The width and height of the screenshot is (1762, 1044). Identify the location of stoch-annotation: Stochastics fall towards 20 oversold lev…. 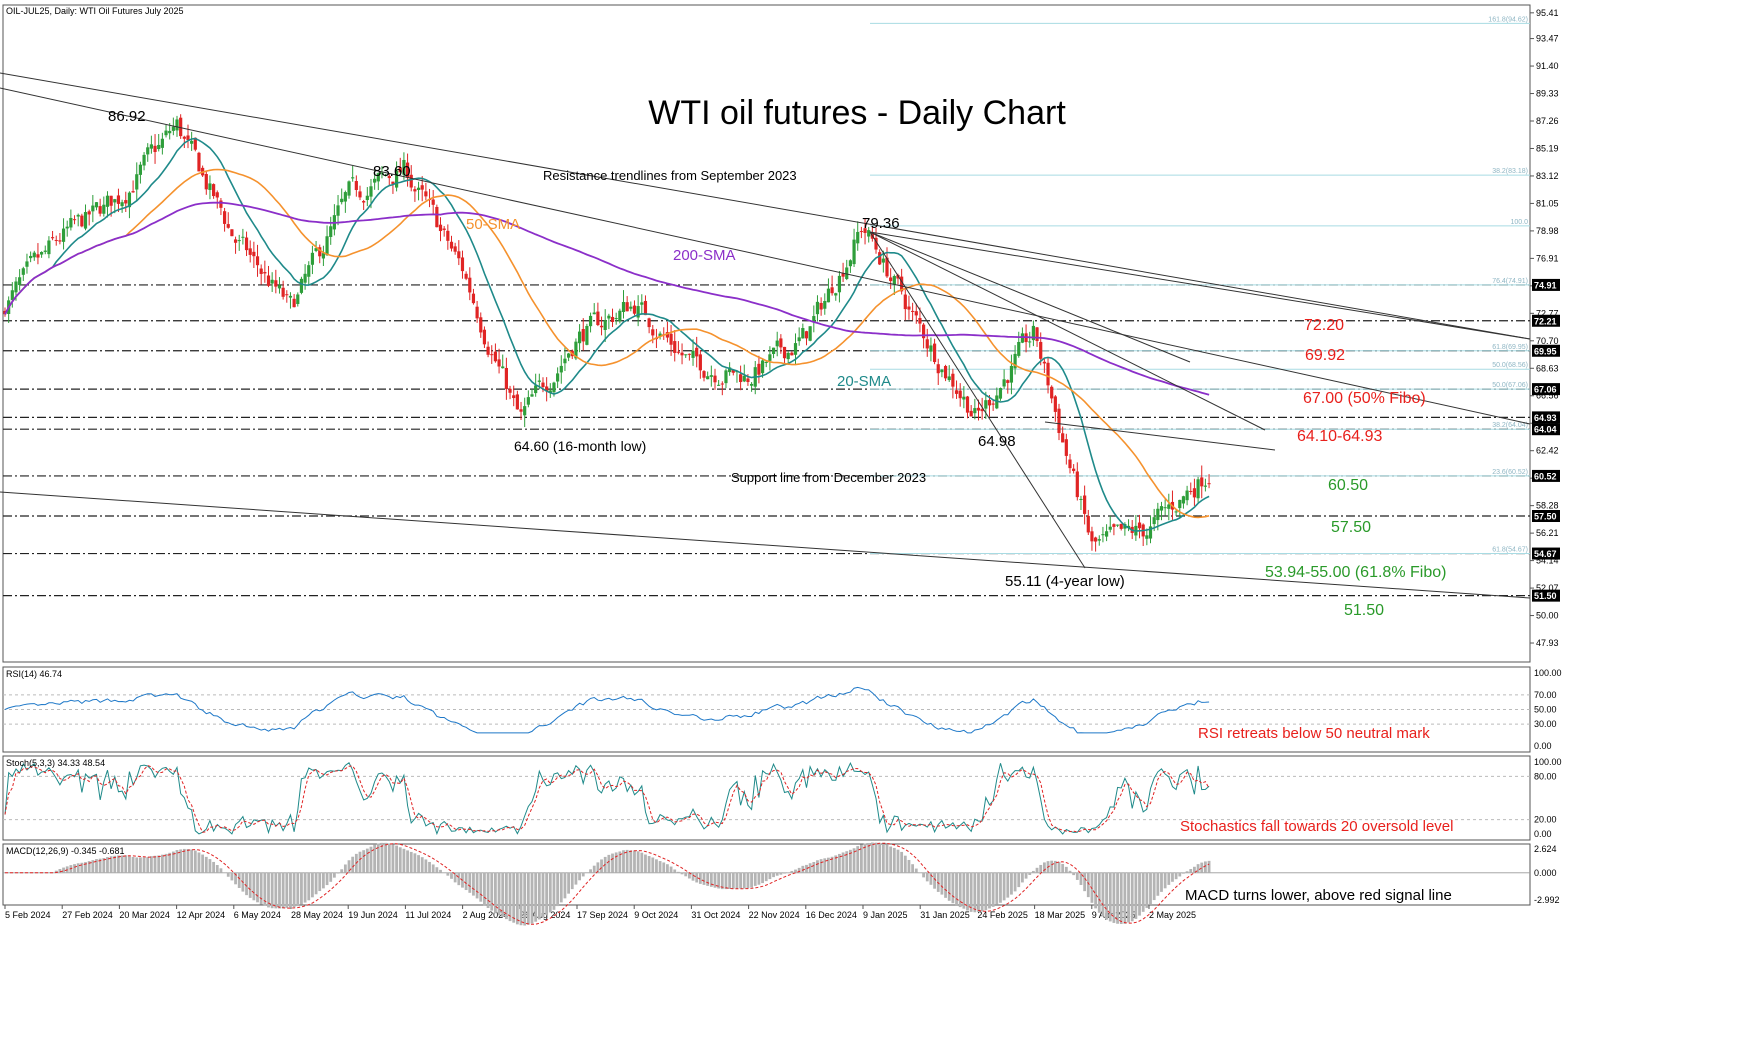
(1316, 826).